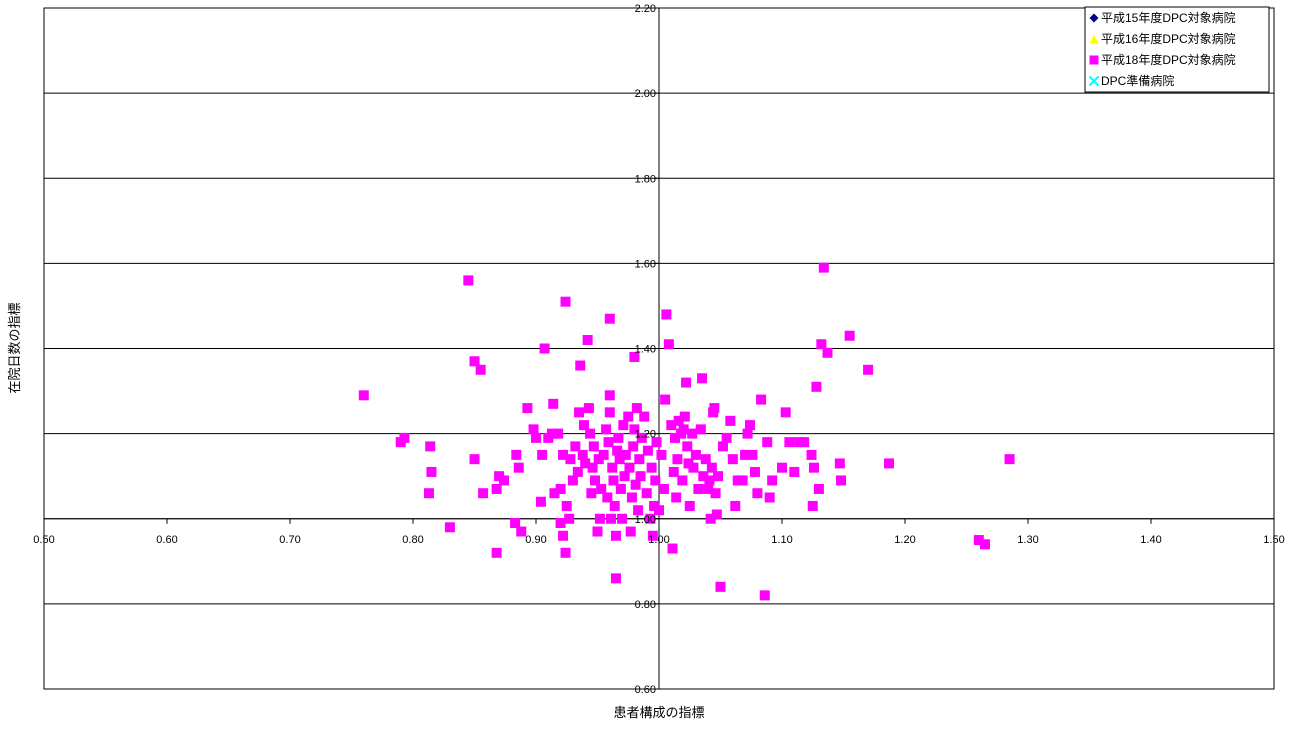 The width and height of the screenshot is (1296, 729). I want to click on x-tick-label: 1.50, so click(1273, 540).